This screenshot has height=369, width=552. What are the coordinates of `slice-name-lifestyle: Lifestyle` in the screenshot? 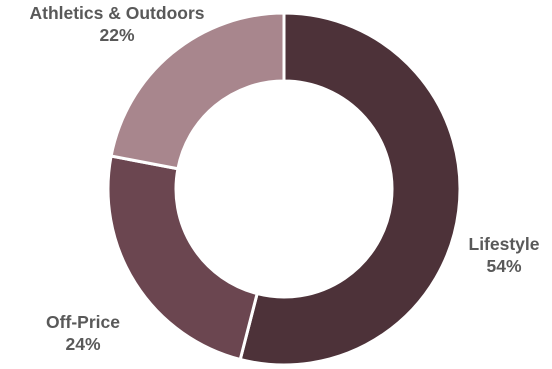 It's located at (504, 244).